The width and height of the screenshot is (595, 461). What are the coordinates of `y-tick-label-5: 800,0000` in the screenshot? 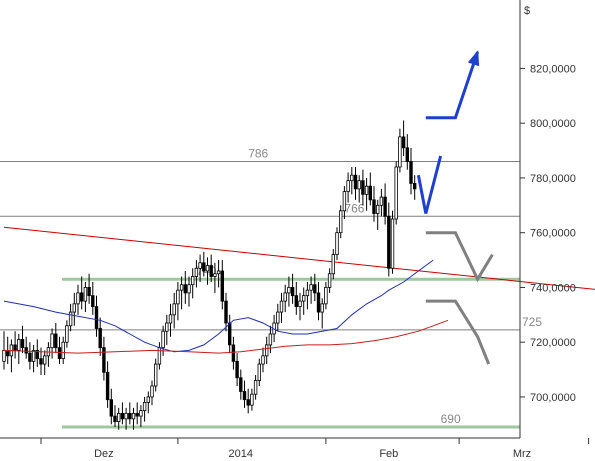 It's located at (553, 124).